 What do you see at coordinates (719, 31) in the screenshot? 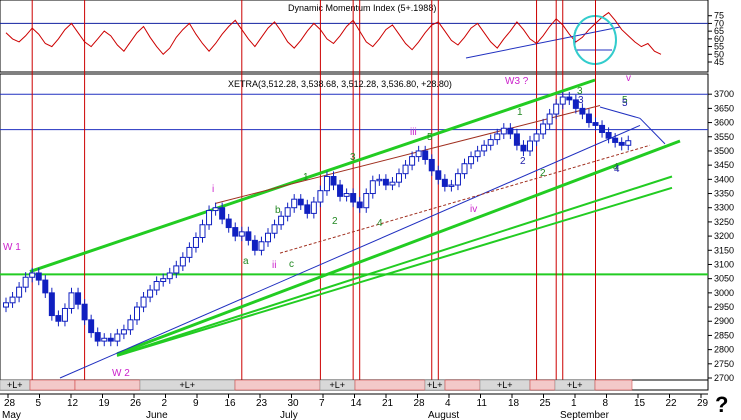
I see `indicator-tick-label: 65` at bounding box center [719, 31].